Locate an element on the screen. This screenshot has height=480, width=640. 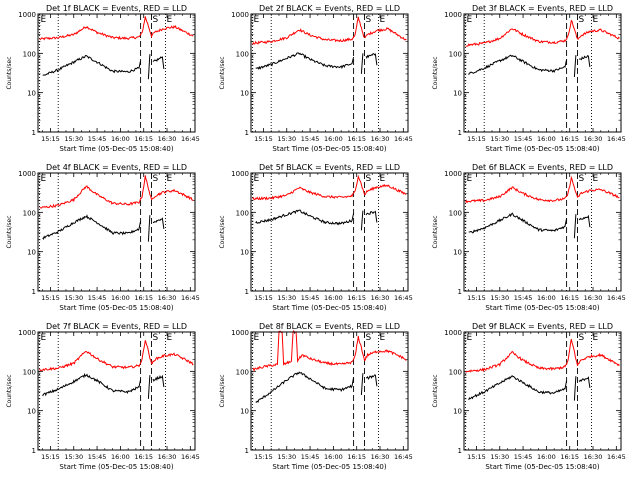
panel-title: Det 6f BLACK = Events, RED = LLD is located at coordinates (542, 167).